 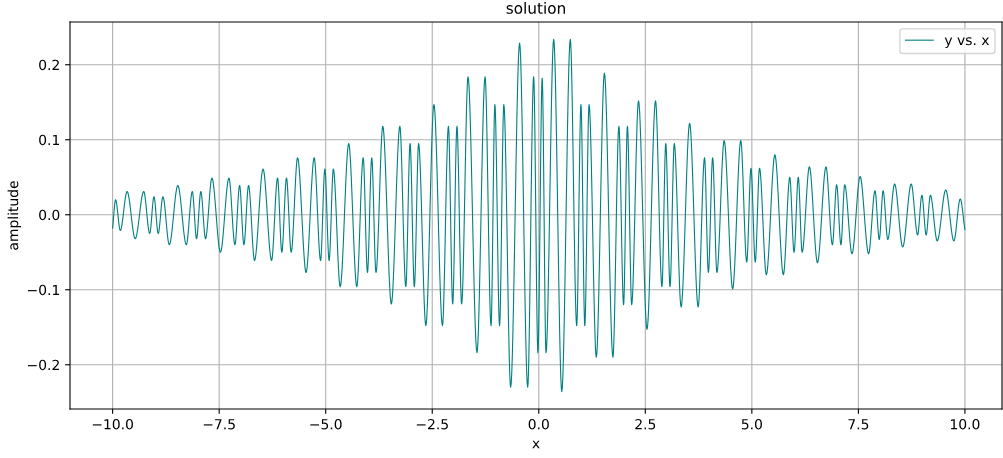 What do you see at coordinates (49, 65) in the screenshot?
I see `y-tick-label: 0.2` at bounding box center [49, 65].